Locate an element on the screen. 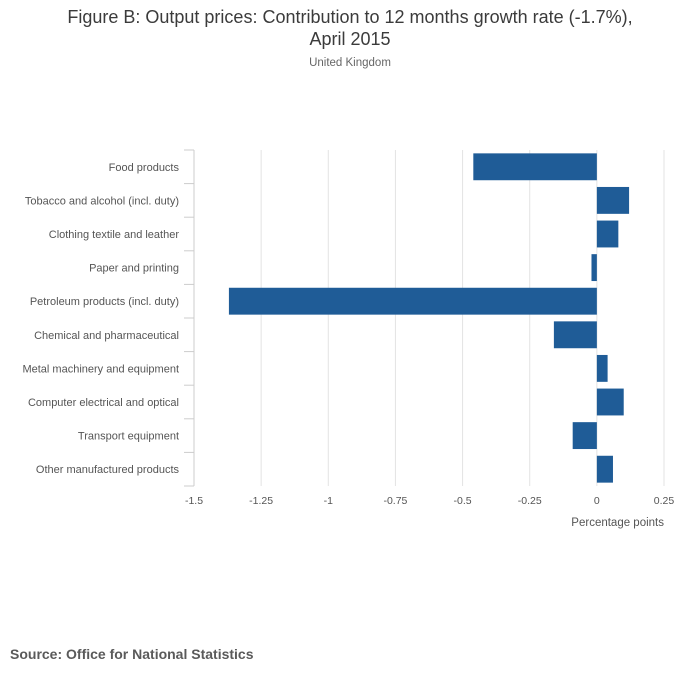 The width and height of the screenshot is (700, 682). category-label: Clothing textile and leather is located at coordinates (114, 235).